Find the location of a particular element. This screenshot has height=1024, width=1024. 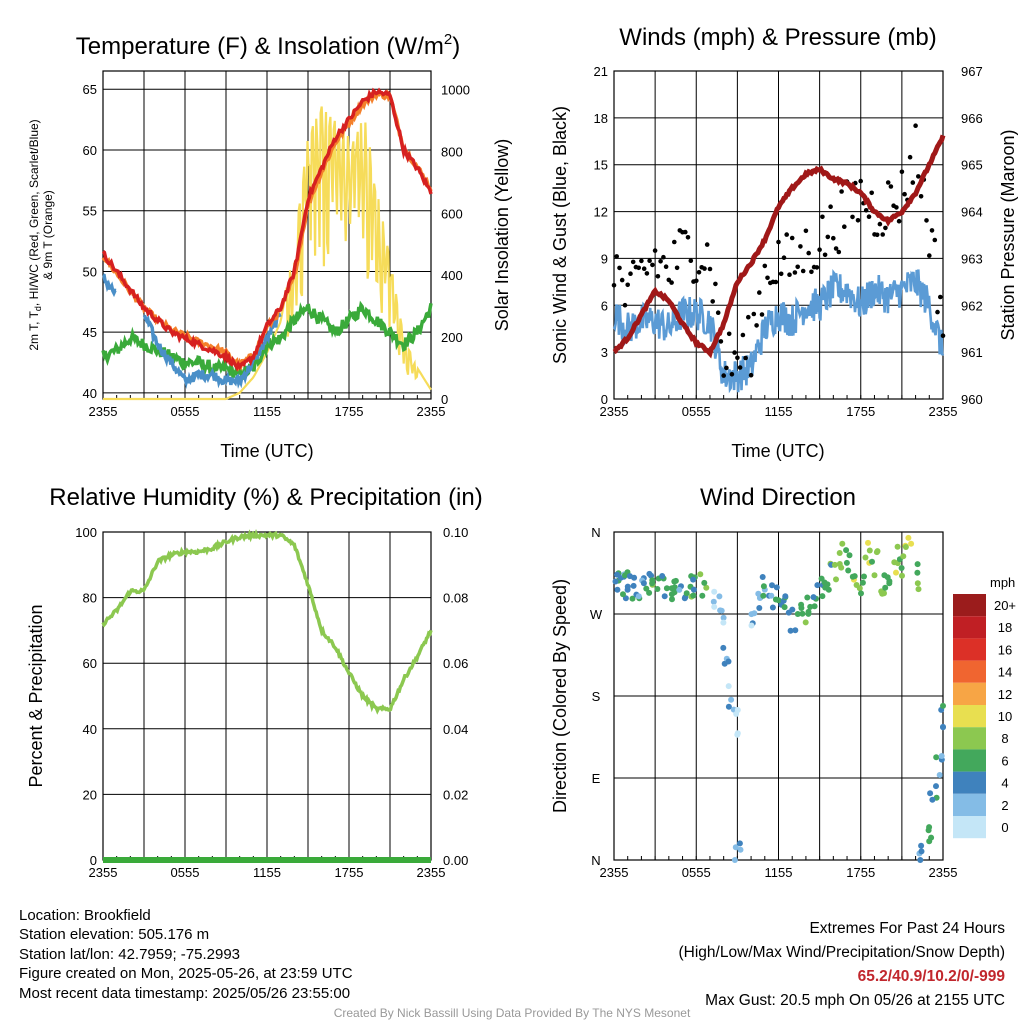

colorbar-label: 20+ is located at coordinates (1005, 605).